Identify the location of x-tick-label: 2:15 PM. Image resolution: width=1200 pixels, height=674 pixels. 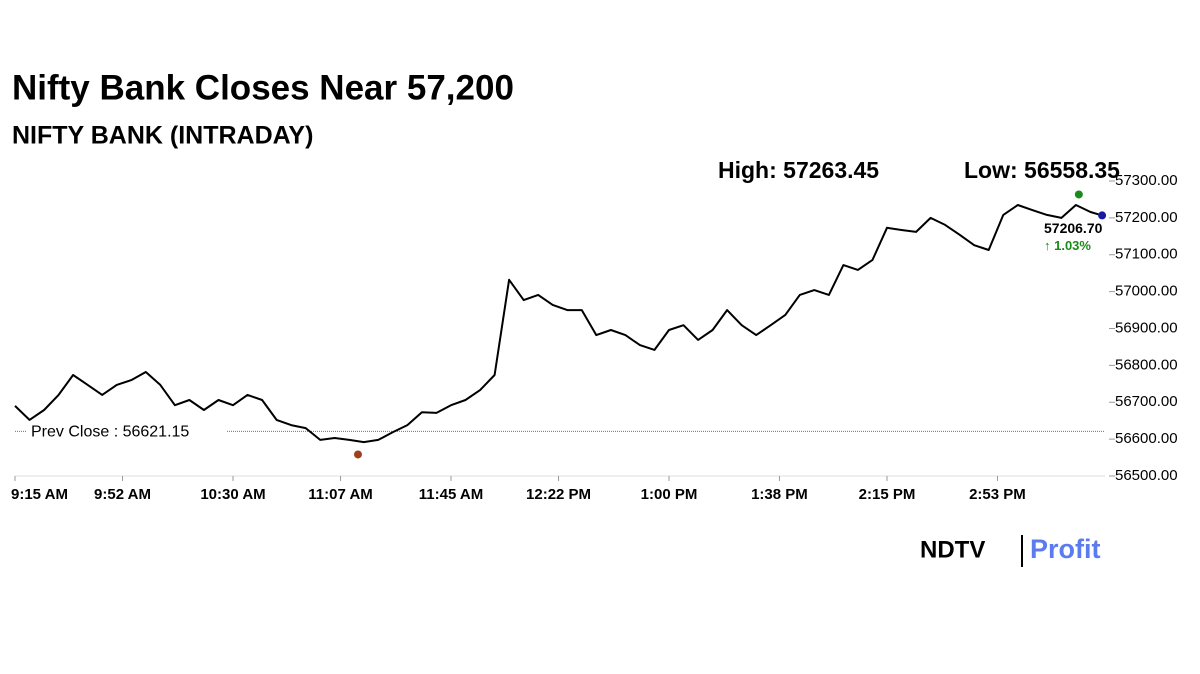
(887, 494).